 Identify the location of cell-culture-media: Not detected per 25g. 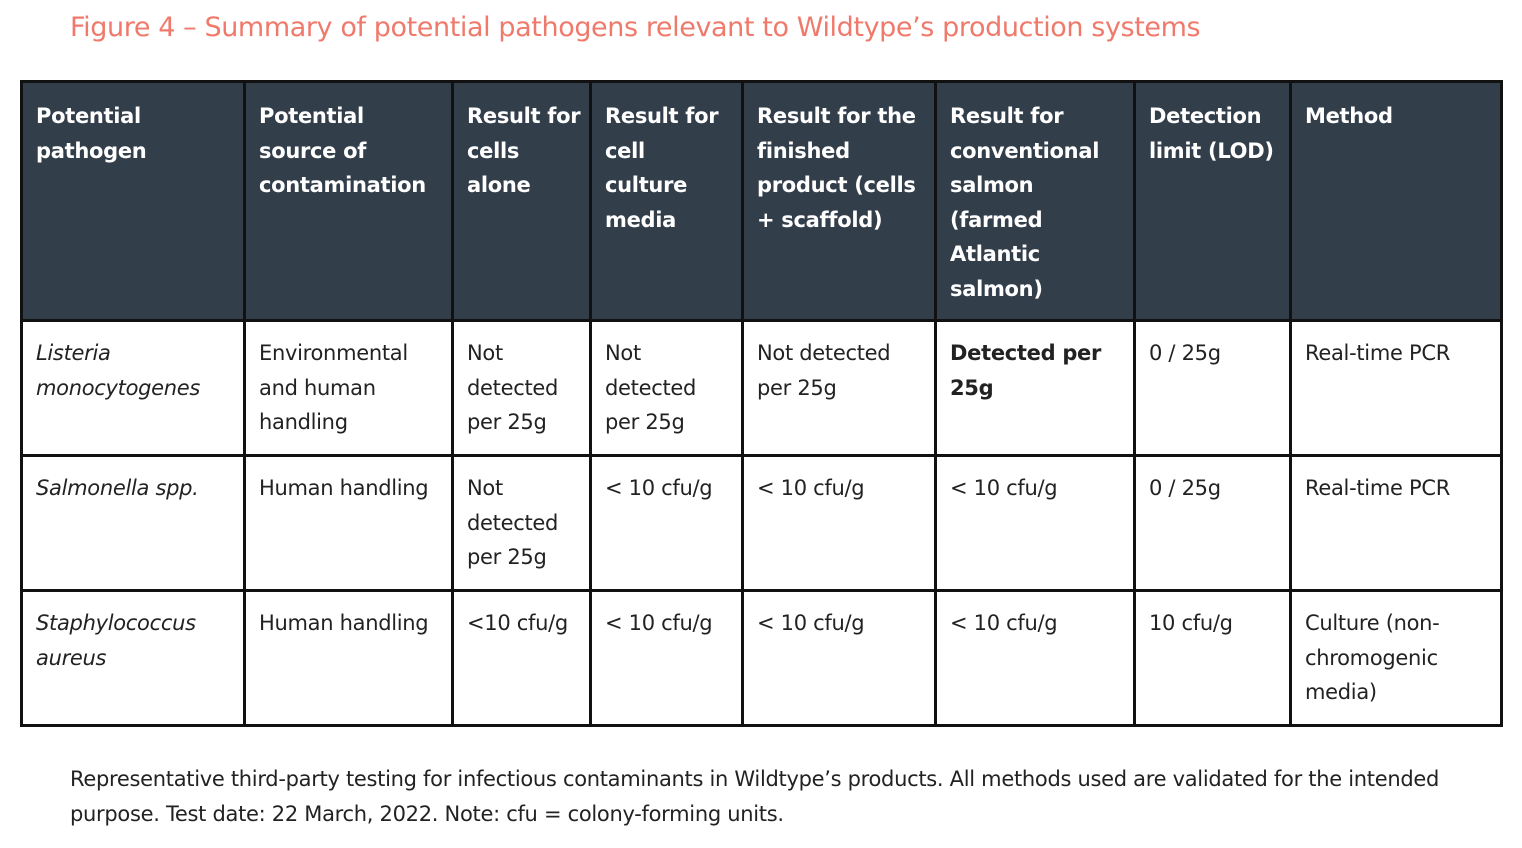
(666, 388).